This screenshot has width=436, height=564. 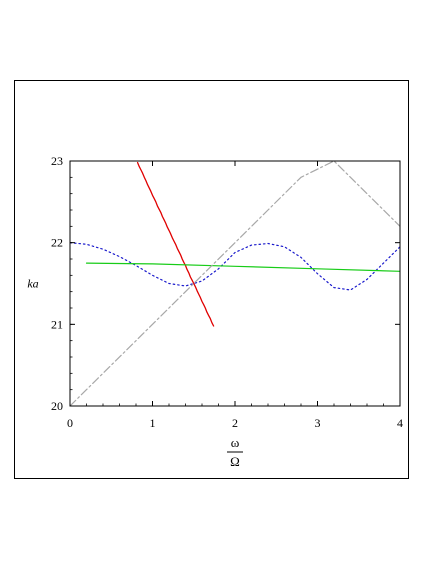 What do you see at coordinates (153, 423) in the screenshot?
I see `x-tick-label: 1` at bounding box center [153, 423].